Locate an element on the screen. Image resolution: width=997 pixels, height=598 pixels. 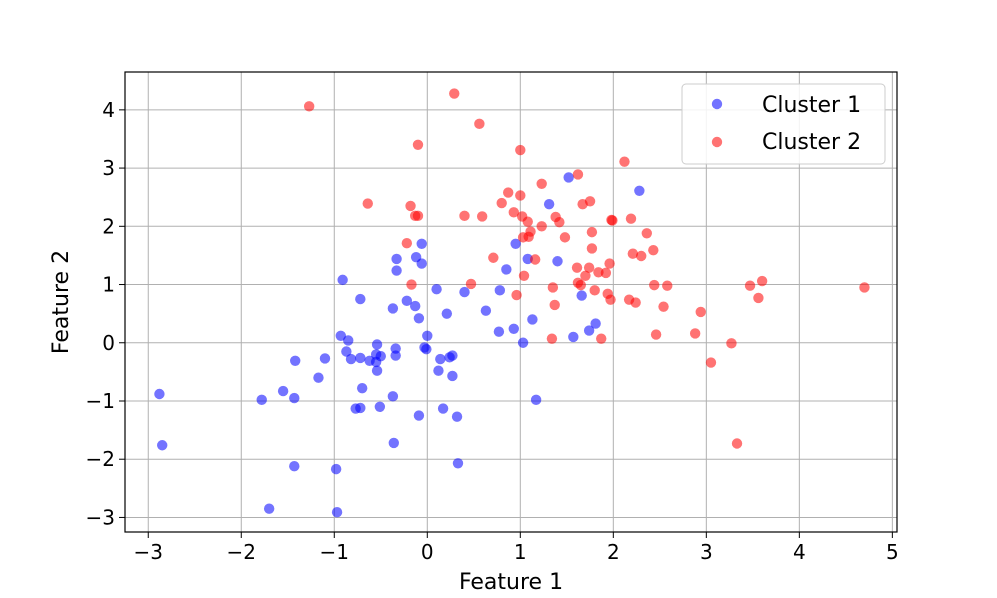
x-tick-label: 5 is located at coordinates (892, 552).